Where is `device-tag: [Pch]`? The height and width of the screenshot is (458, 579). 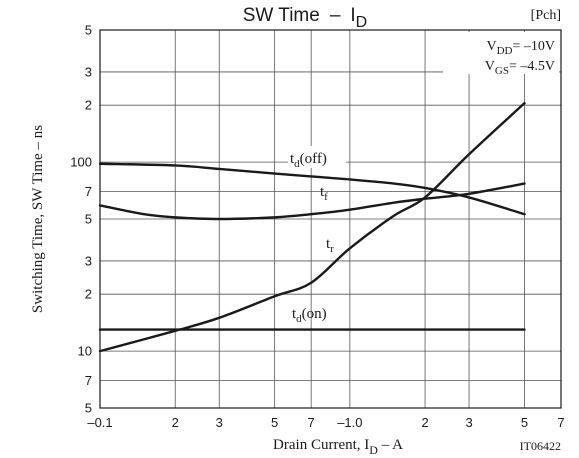 device-tag: [Pch] is located at coordinates (546, 15).